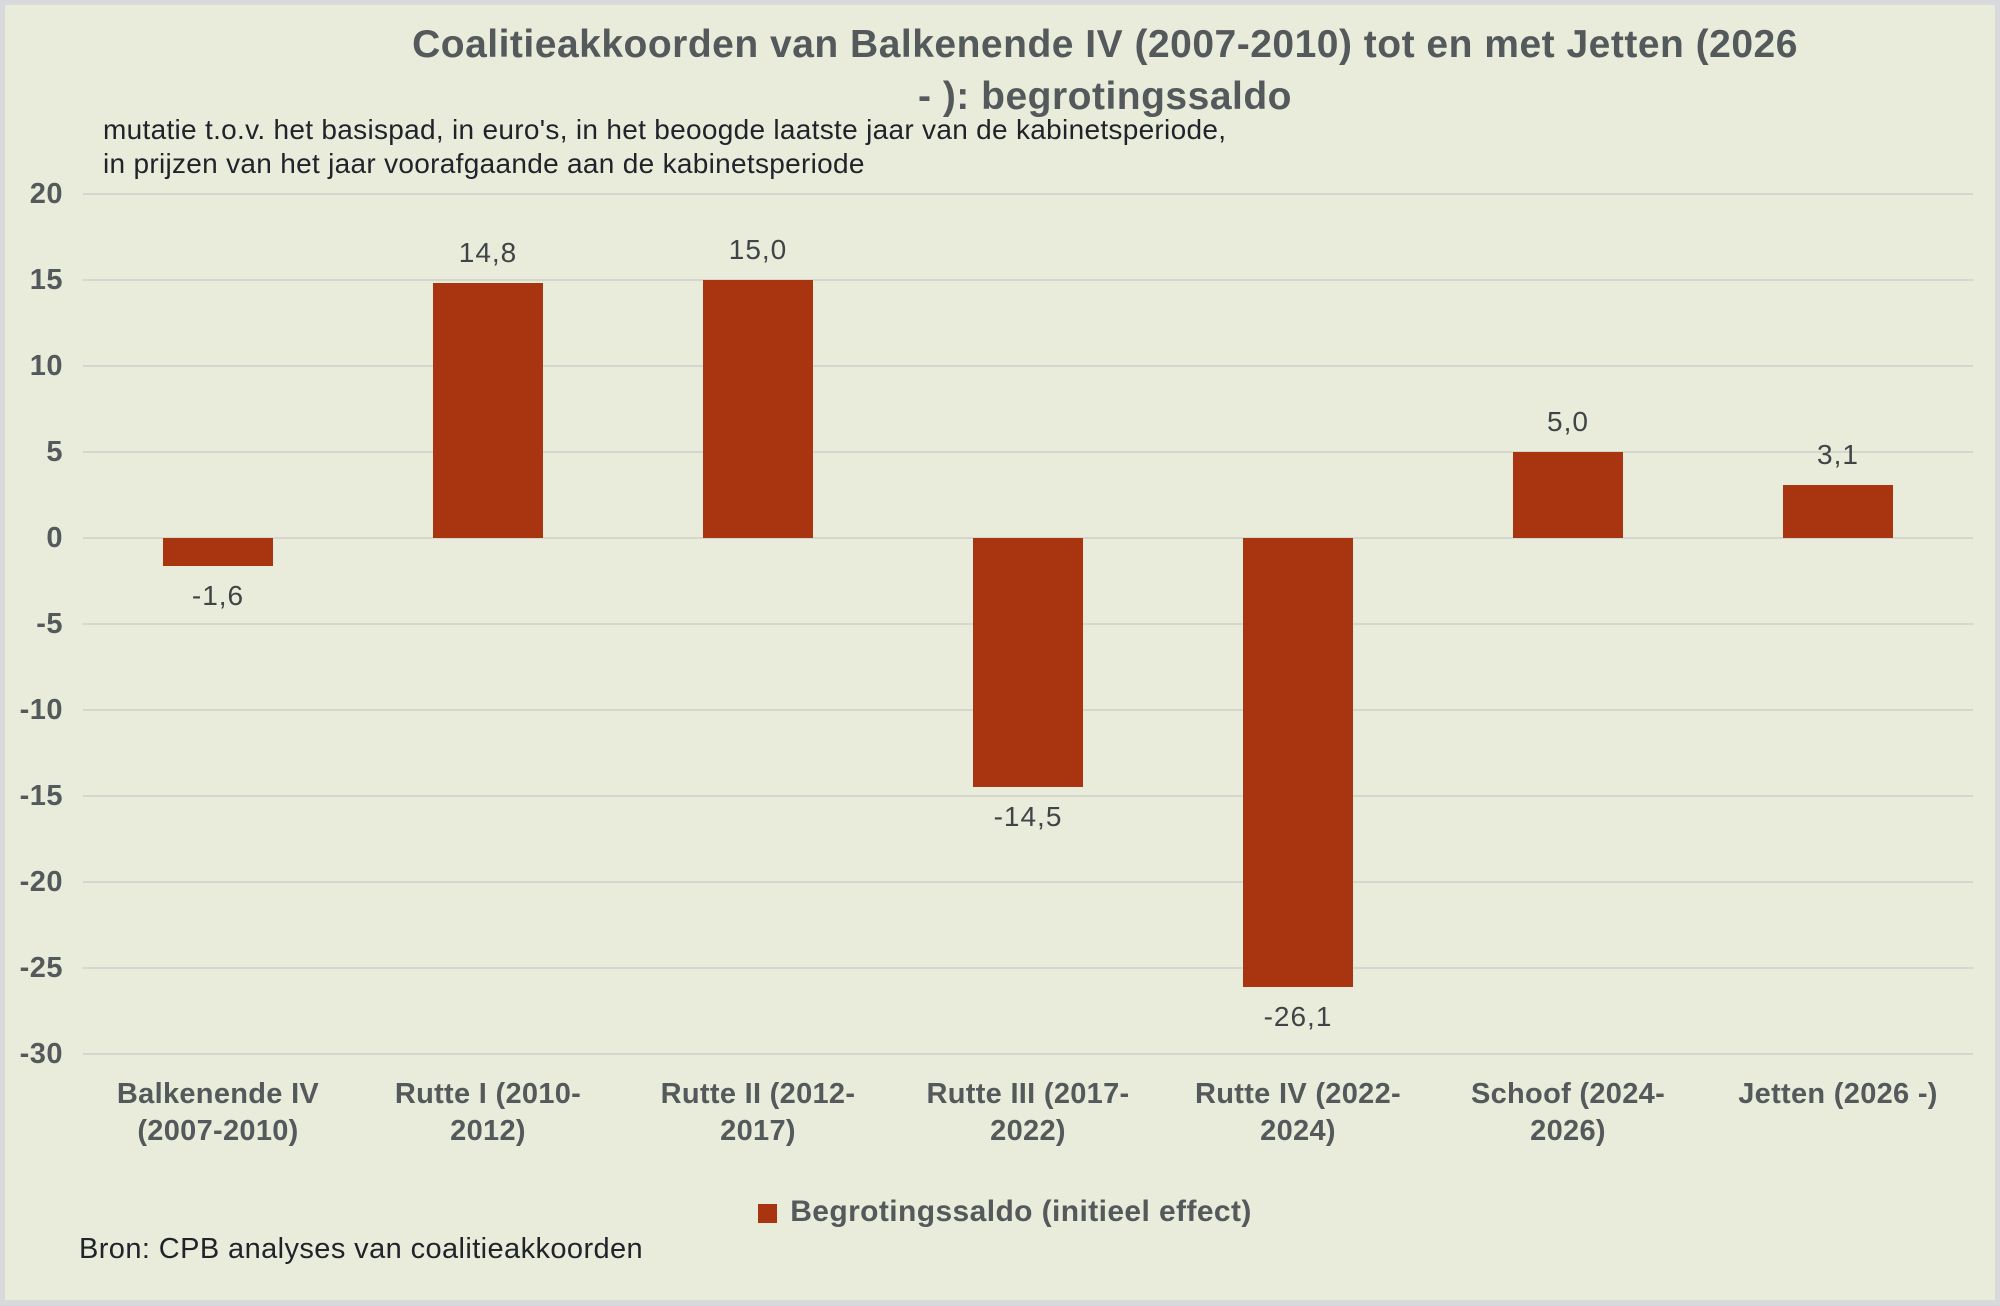 This screenshot has width=2000, height=1306. I want to click on category-label-5: Rutte IV (2022- 2024), so click(1298, 1112).